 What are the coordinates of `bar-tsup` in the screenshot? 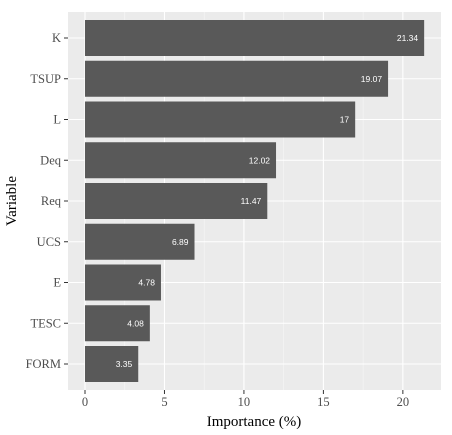 It's located at (237, 78).